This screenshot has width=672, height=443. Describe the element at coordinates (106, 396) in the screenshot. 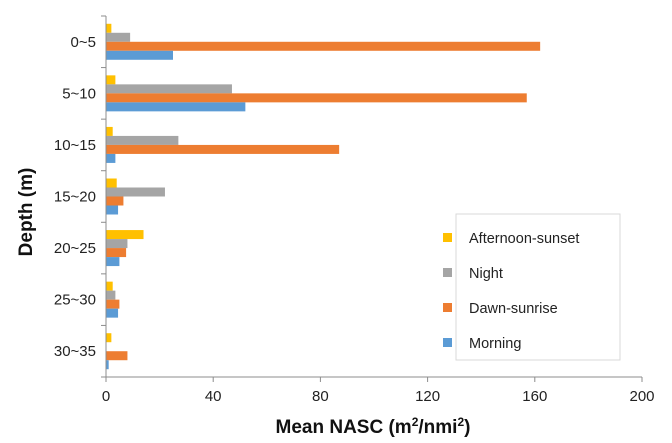

I see `x-tick-label: 0` at that location.